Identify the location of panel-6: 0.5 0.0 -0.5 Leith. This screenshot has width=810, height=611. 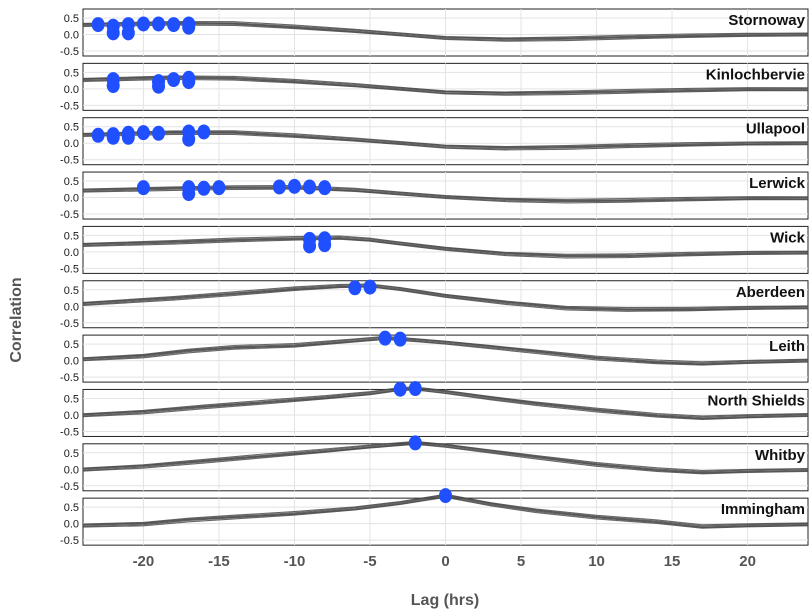
(434, 357).